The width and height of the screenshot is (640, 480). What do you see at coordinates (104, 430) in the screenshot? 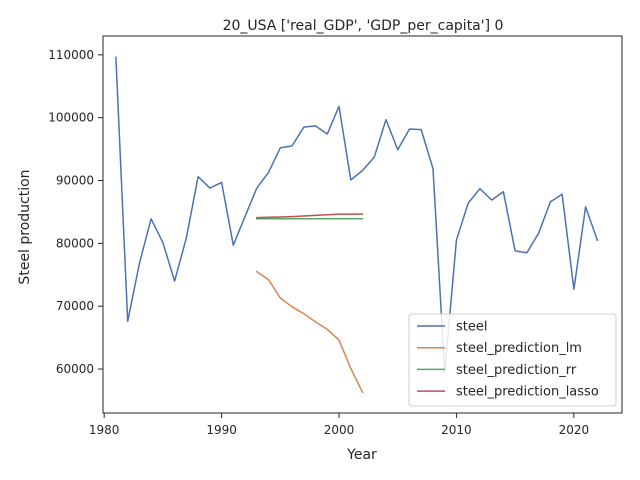
I see `x-tick-label: 1980` at bounding box center [104, 430].